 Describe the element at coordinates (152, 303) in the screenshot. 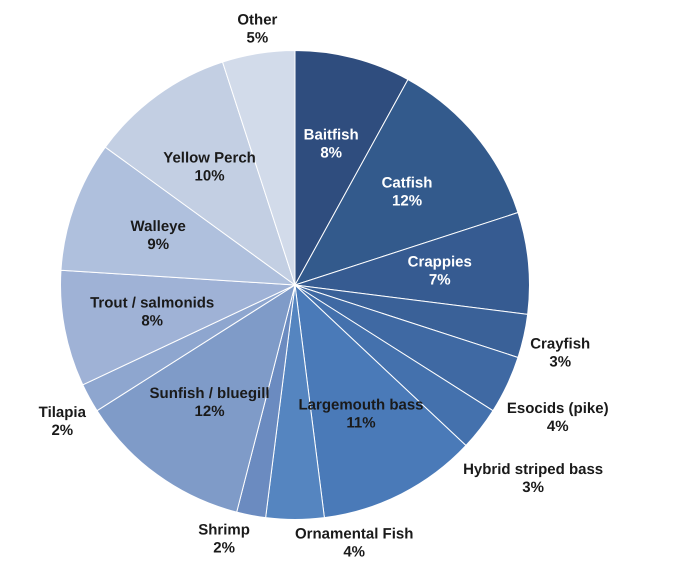

I see `slice-label: Trout / salmonids` at that location.